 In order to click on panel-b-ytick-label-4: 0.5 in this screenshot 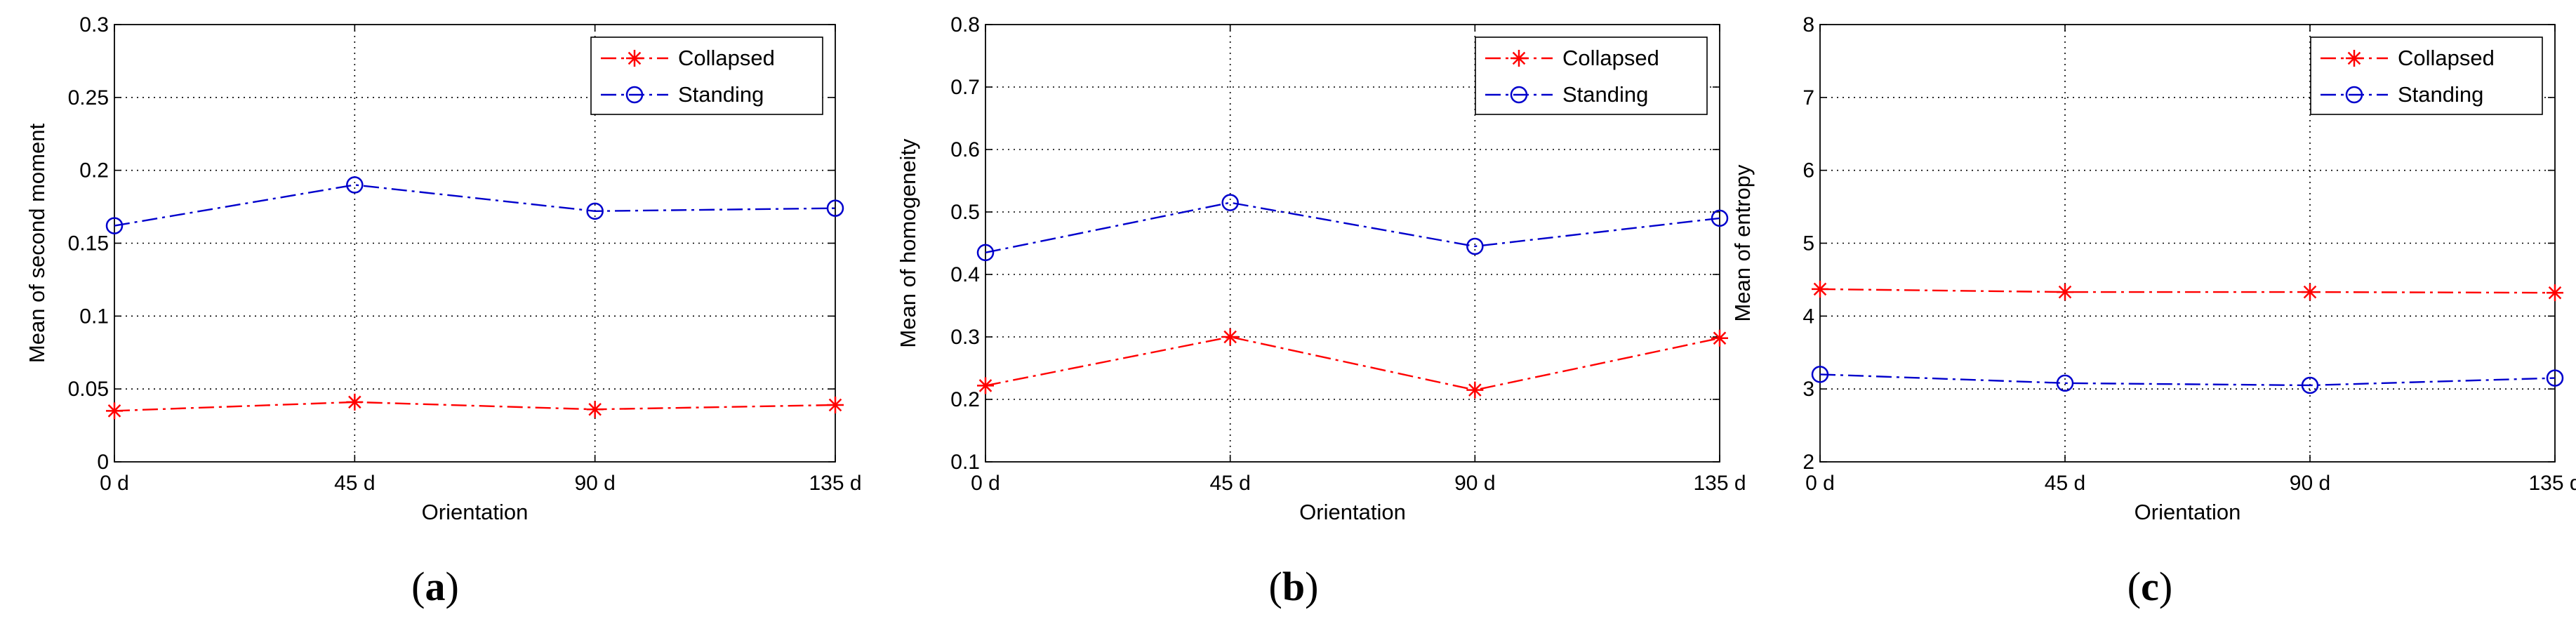, I will do `click(965, 212)`.